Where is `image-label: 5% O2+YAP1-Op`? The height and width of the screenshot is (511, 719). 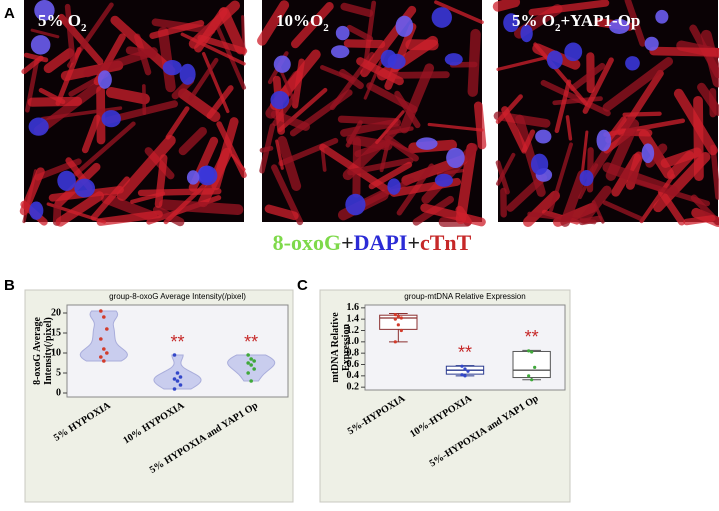
image-label: 5% O2+YAP1-Op is located at coordinates (576, 22).